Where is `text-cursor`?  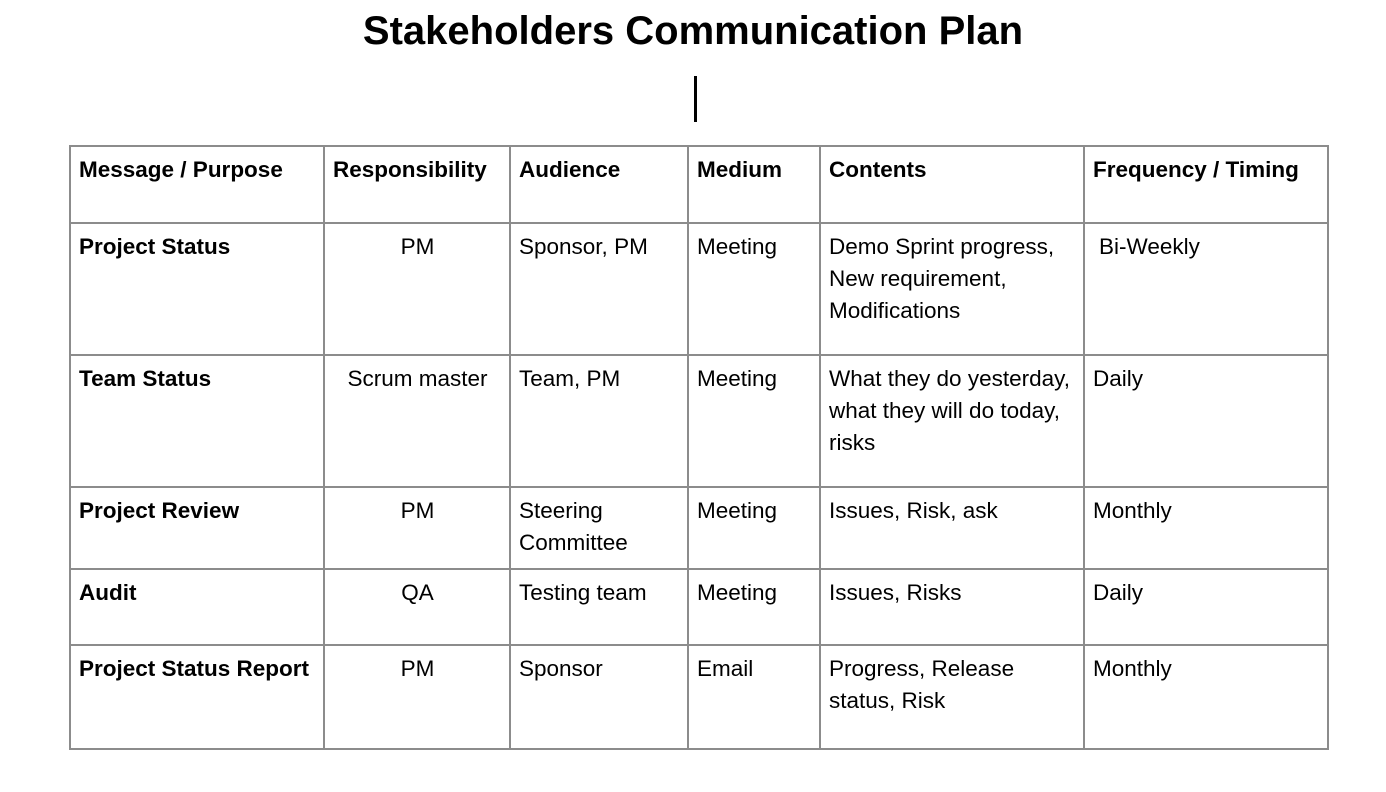 text-cursor is located at coordinates (695, 99).